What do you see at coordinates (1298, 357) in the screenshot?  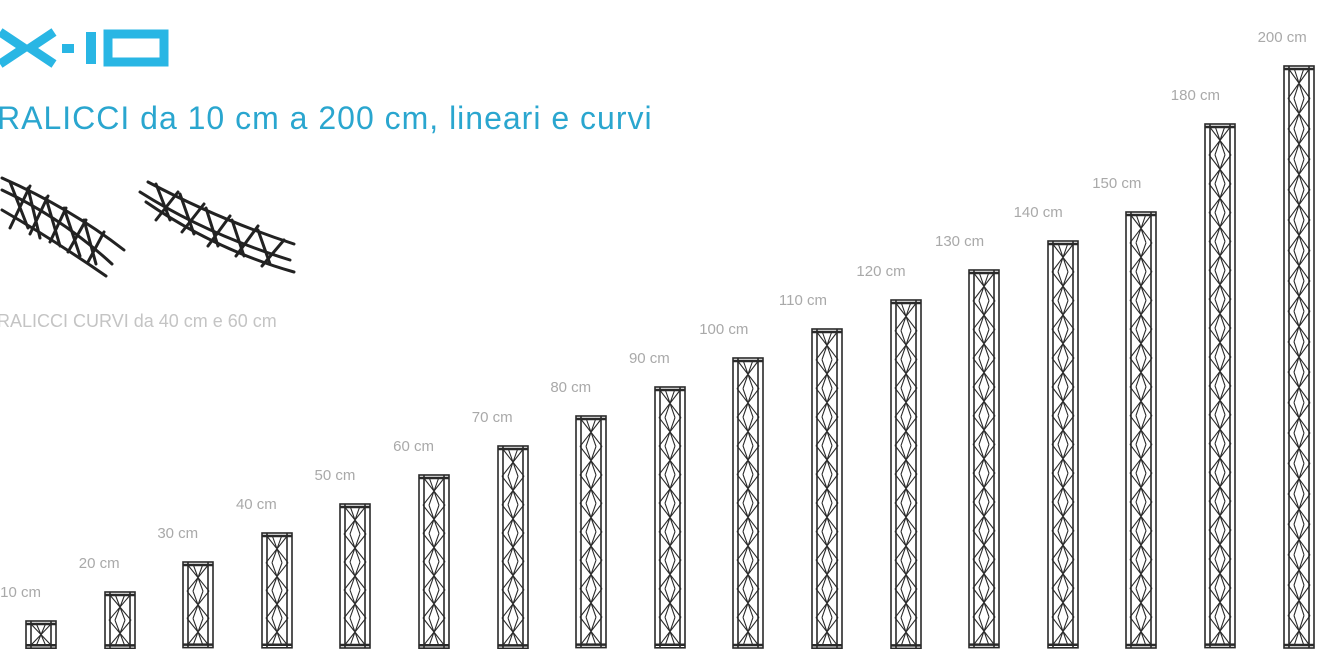 I see `truss-200cm` at bounding box center [1298, 357].